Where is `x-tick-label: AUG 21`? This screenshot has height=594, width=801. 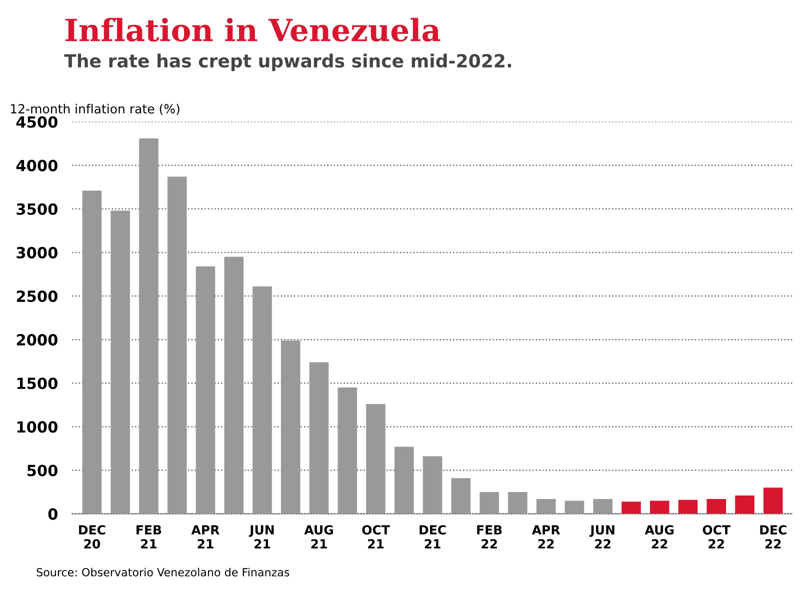 x-tick-label: AUG 21 is located at coordinates (318, 536).